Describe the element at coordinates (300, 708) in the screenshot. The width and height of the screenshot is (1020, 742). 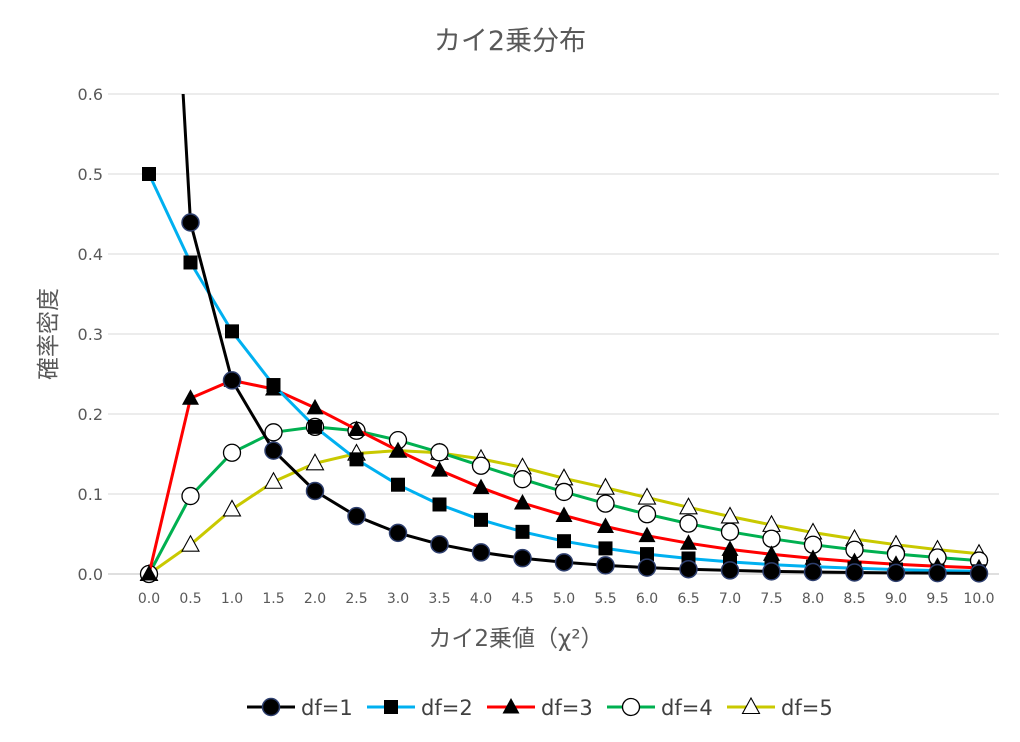
I see `legend-item: df=1` at that location.